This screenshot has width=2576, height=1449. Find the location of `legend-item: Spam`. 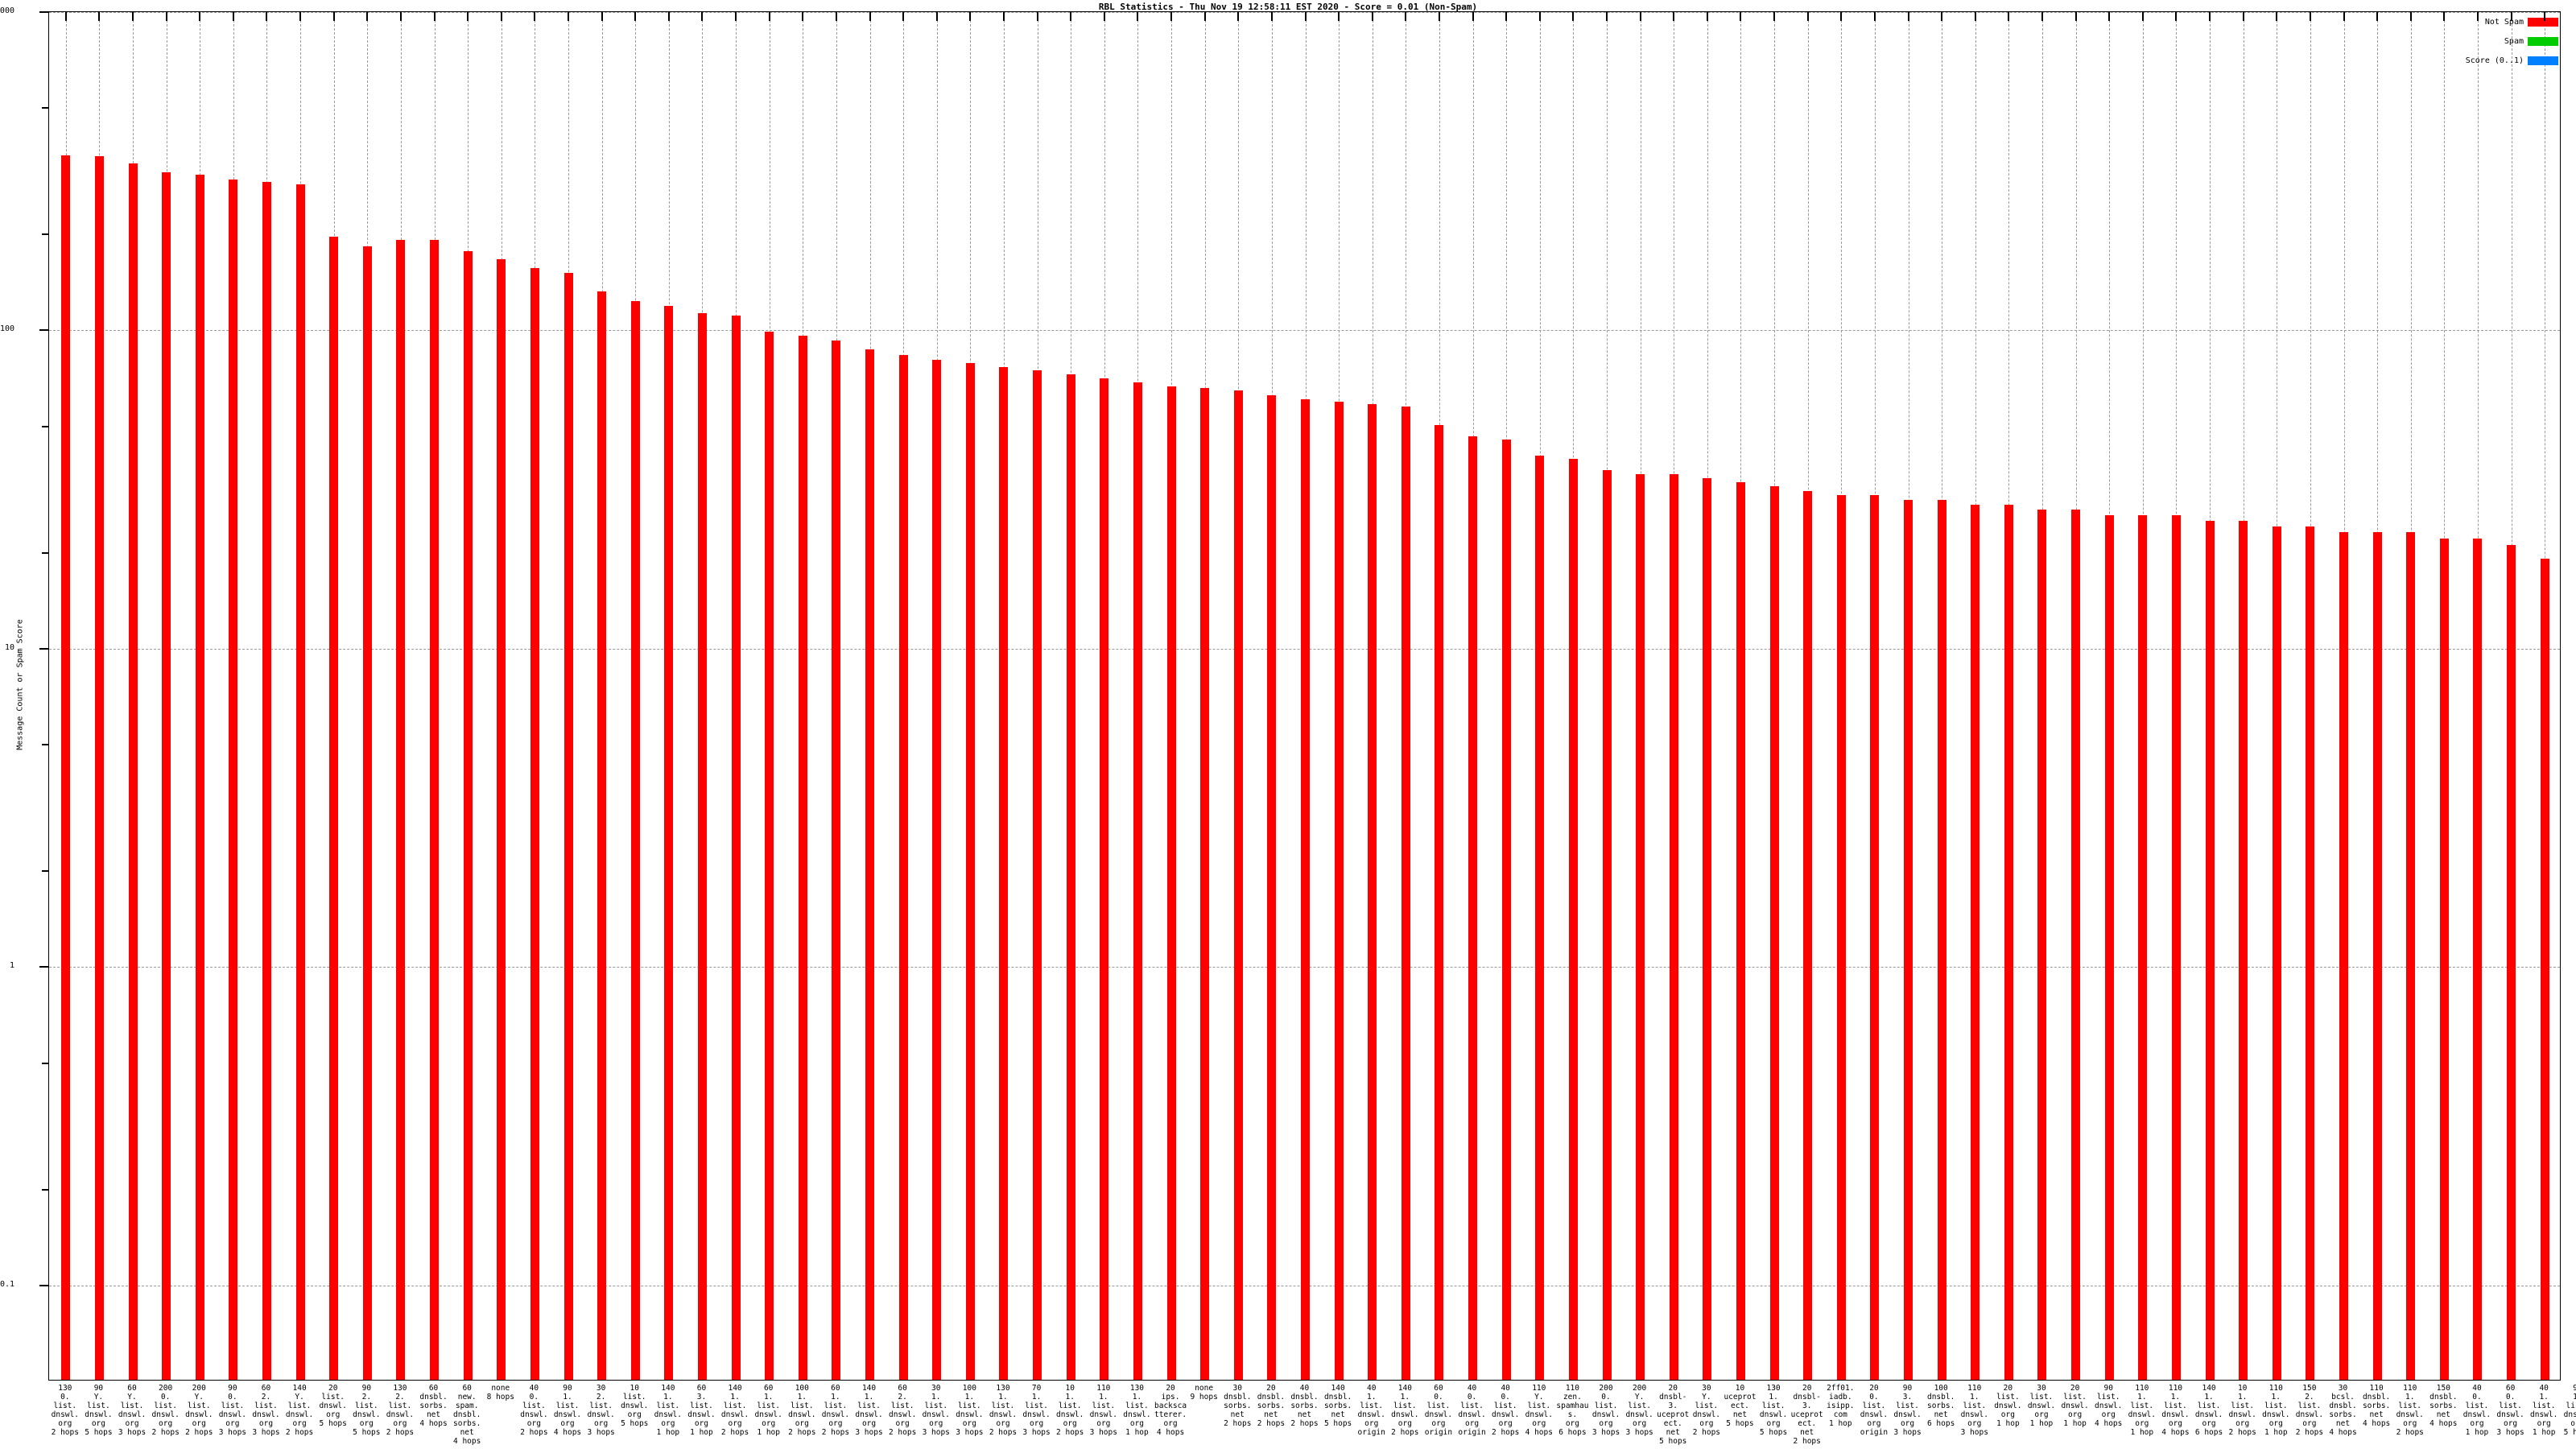

legend-item: Spam is located at coordinates (2485, 41).